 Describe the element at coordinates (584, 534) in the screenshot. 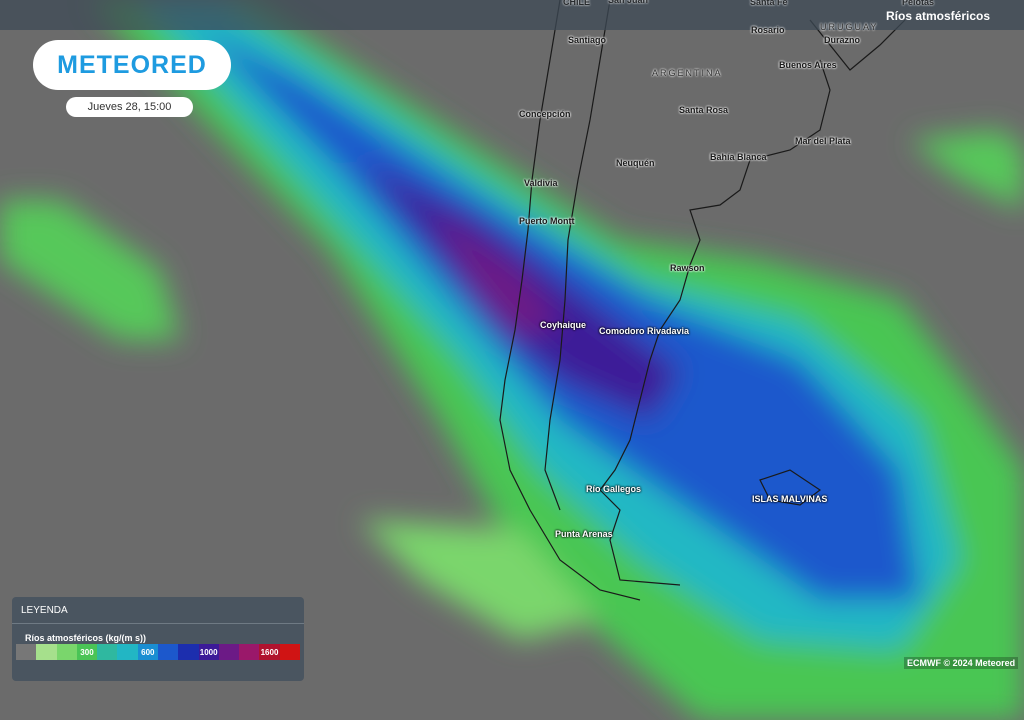

I see `place-label: Punta Arenas` at that location.